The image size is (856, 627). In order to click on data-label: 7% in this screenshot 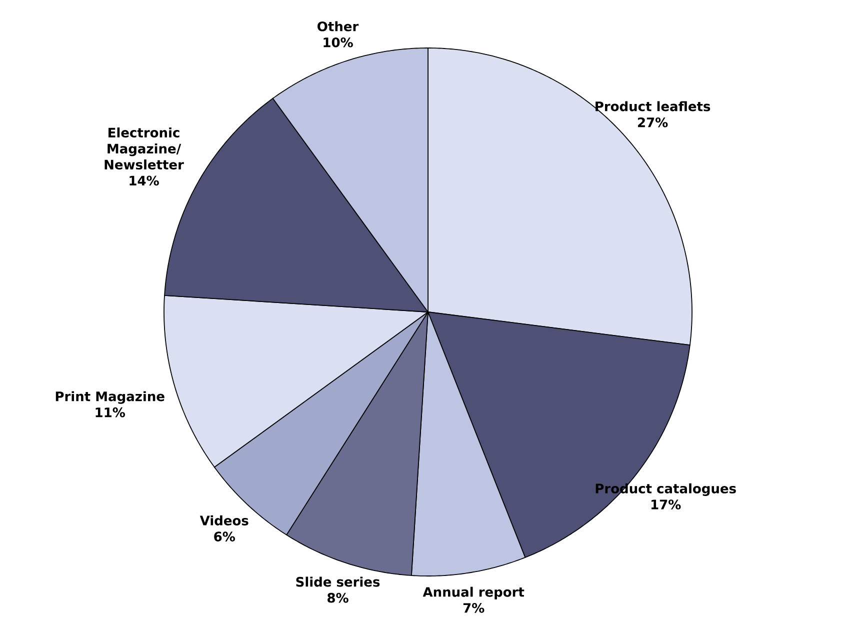, I will do `click(473, 608)`.